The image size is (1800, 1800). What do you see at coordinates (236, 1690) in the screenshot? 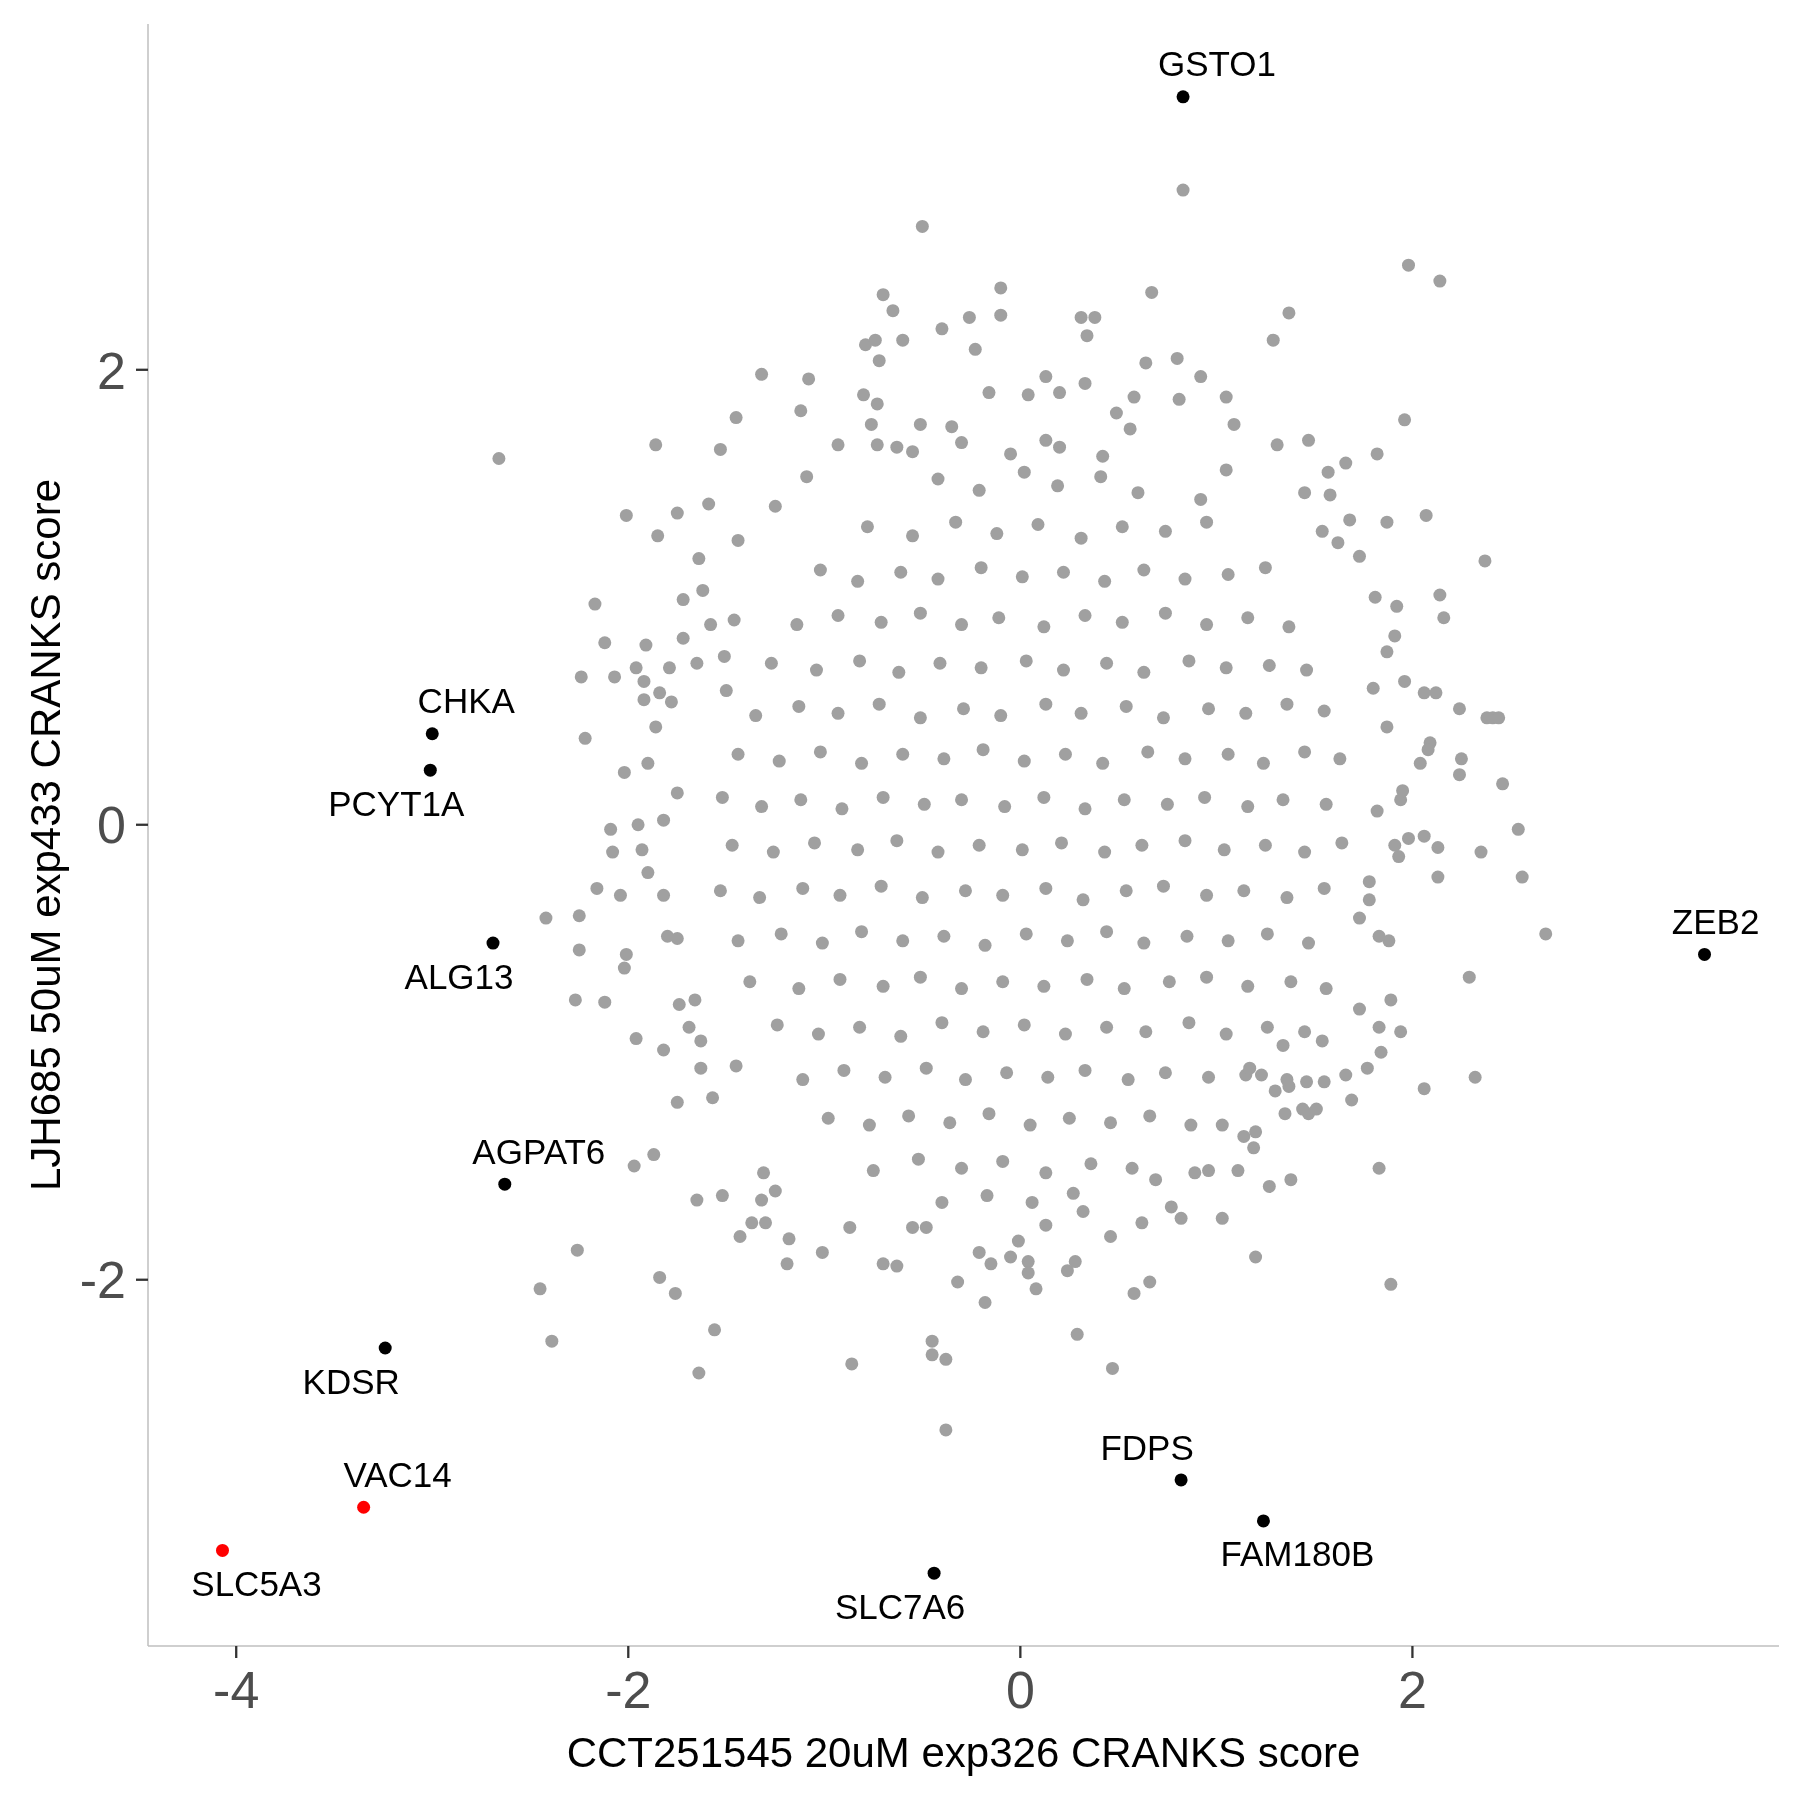
I see `x-tick-label: -4` at bounding box center [236, 1690].